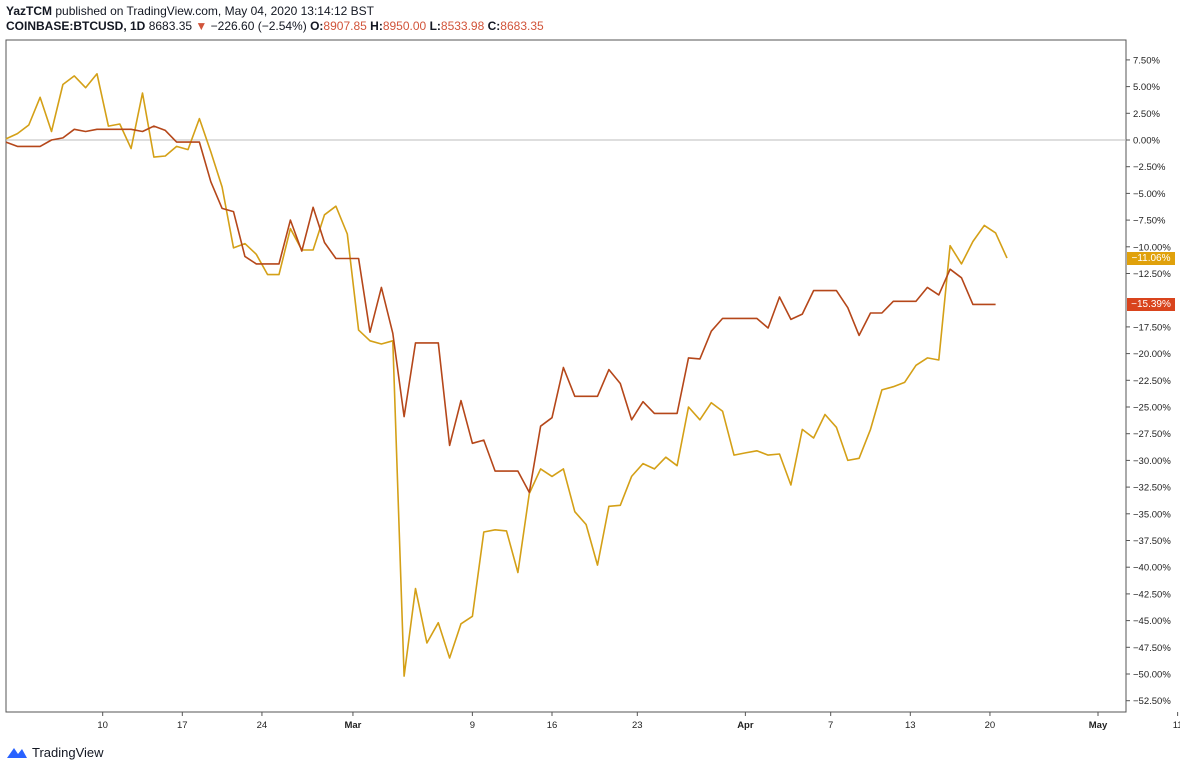 The image size is (1180, 768). What do you see at coordinates (1152, 514) in the screenshot?
I see `y-tick-label: −35.00%` at bounding box center [1152, 514].